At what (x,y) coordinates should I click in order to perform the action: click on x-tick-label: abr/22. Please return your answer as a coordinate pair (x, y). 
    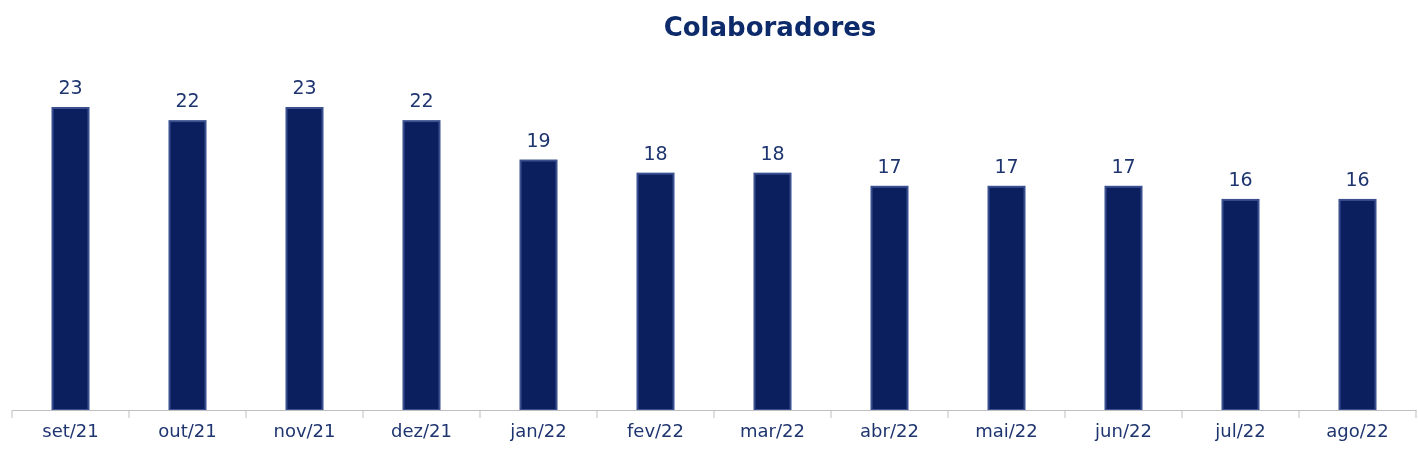
    Looking at the image, I should click on (889, 430).